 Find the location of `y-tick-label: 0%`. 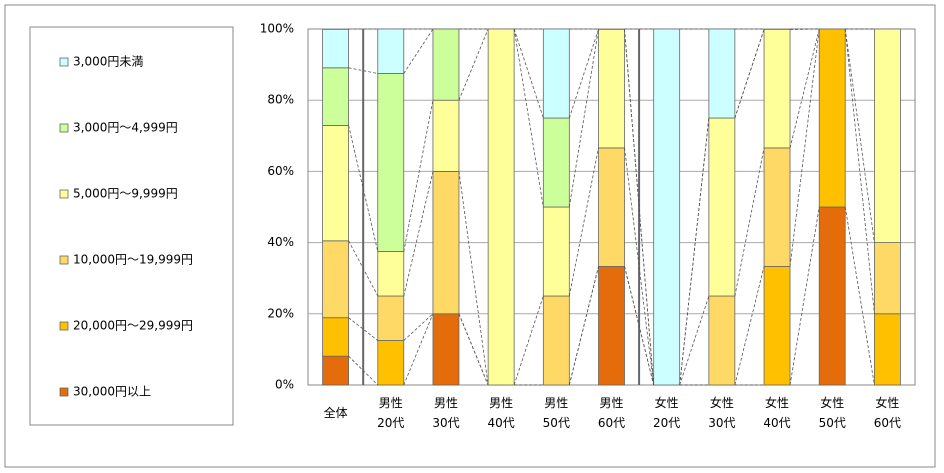

y-tick-label: 0% is located at coordinates (284, 385).